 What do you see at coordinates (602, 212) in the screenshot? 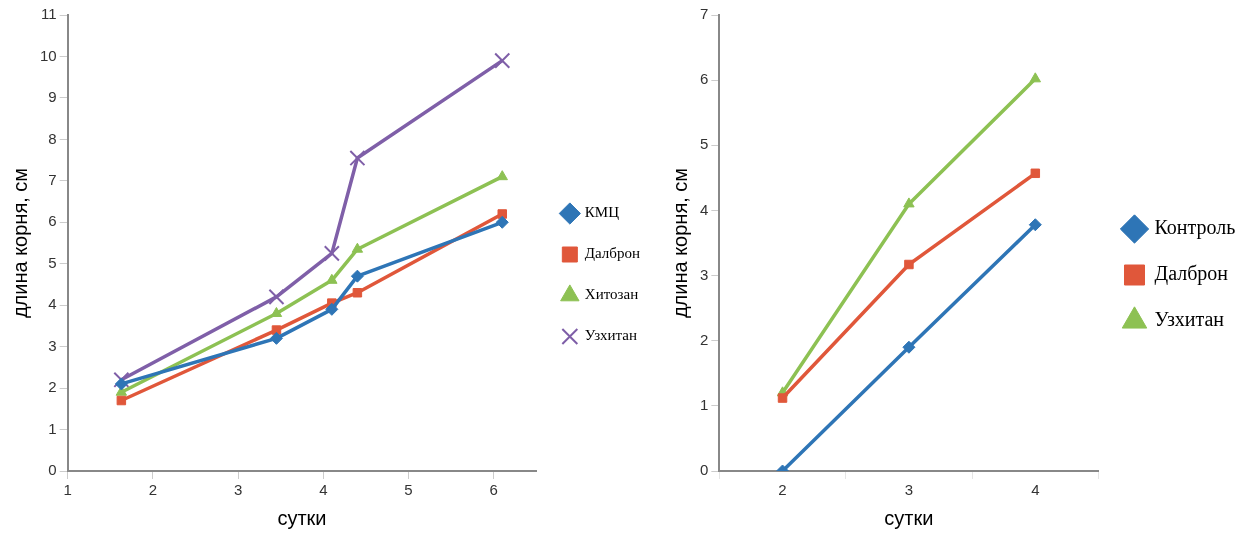
I see `legend-label: КМЦ` at bounding box center [602, 212].